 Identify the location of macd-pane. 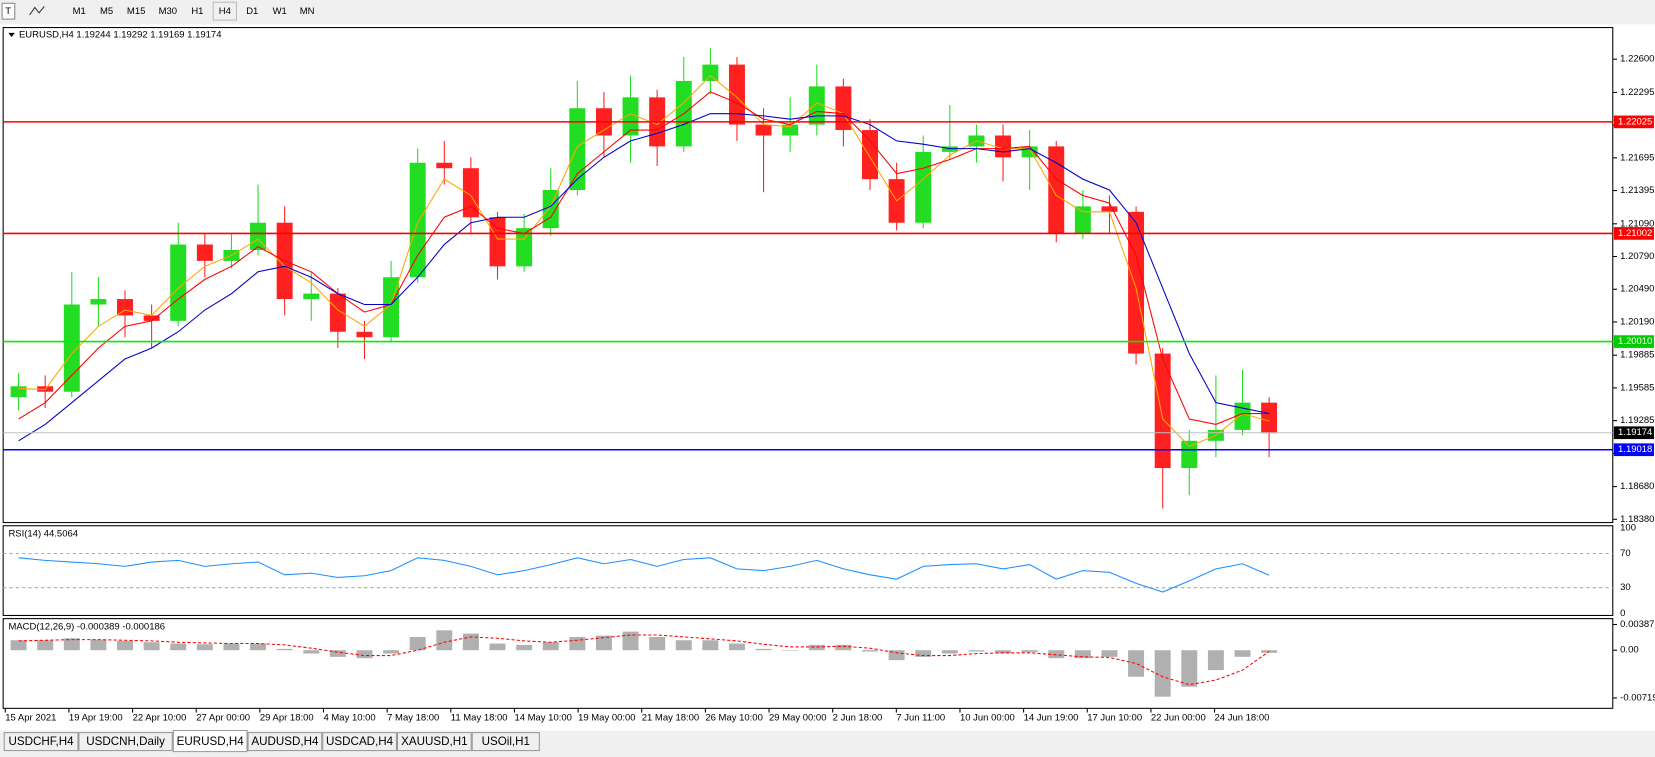
(808, 663).